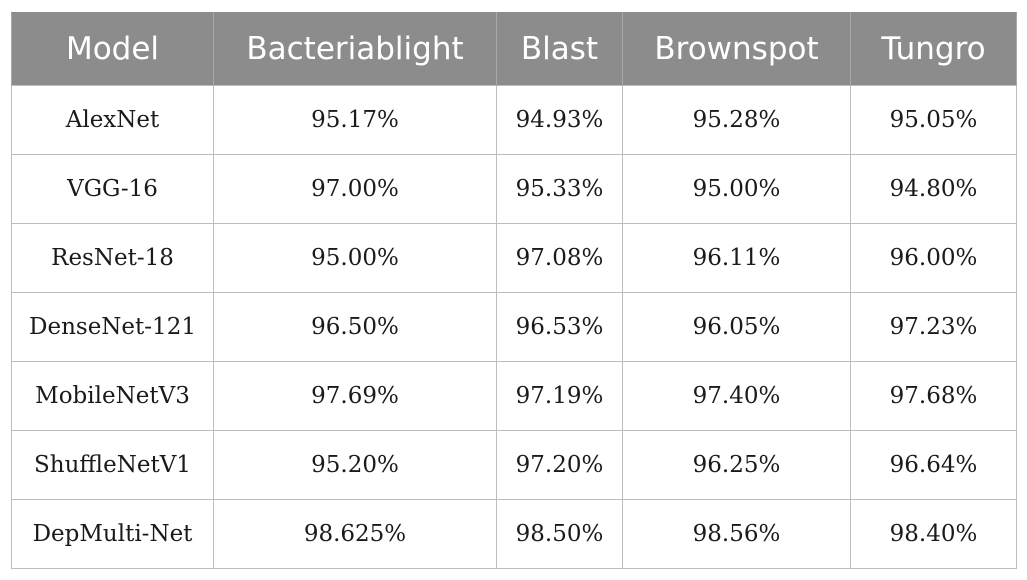  I want to click on model-name-cell: MobileNetV3, so click(112, 396).